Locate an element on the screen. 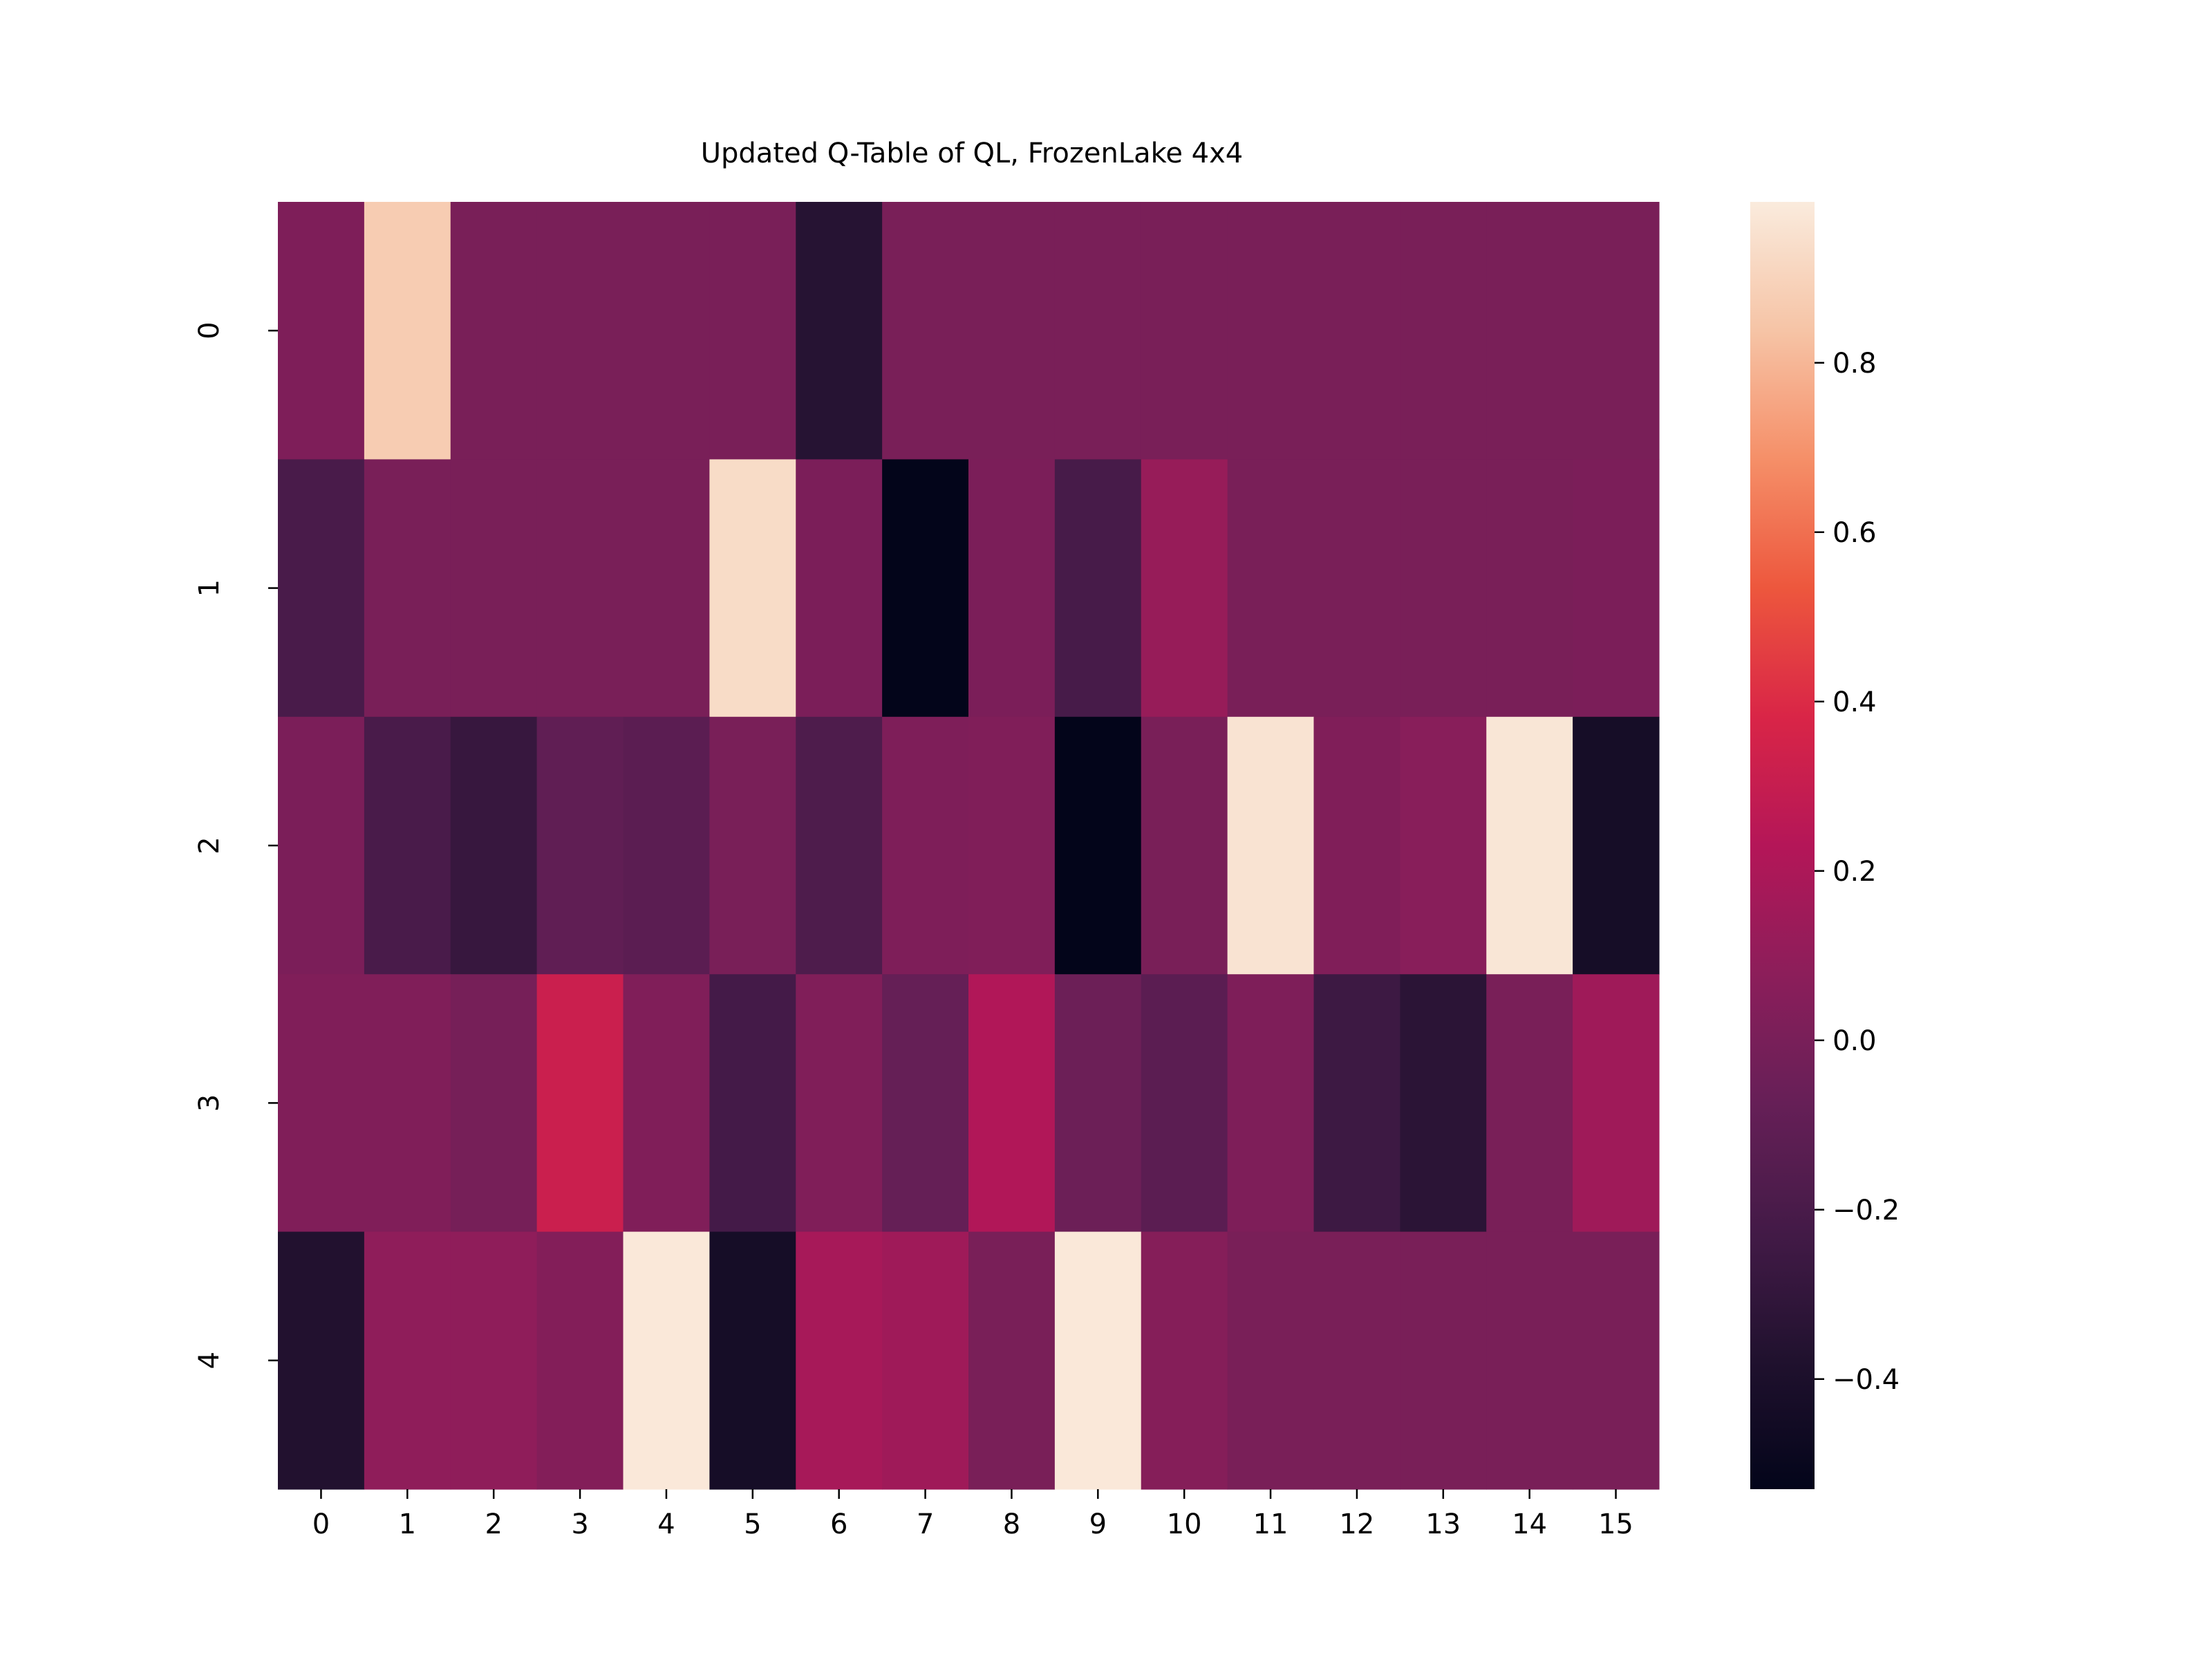  colorbar: 0.8 0.6 0.4 0.2 0.0 −0.2 −0.4 is located at coordinates (1825, 846).